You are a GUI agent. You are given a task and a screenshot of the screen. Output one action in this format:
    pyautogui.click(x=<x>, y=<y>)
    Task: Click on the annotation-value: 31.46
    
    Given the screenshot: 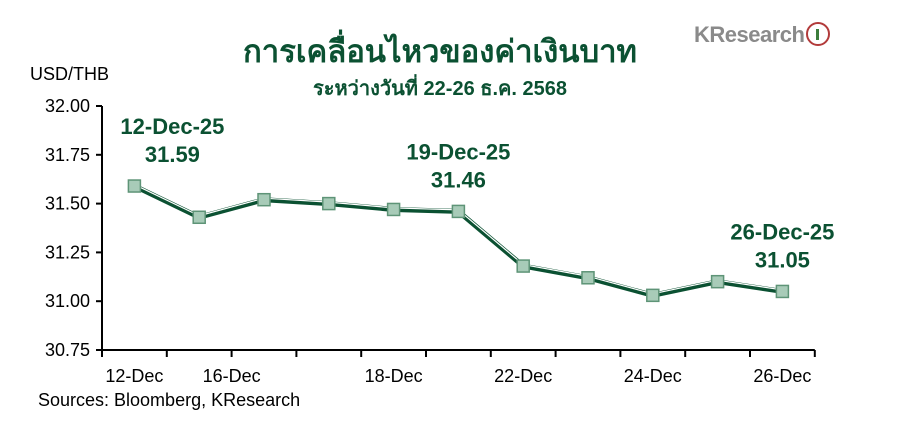 What is the action you would take?
    pyautogui.click(x=458, y=179)
    